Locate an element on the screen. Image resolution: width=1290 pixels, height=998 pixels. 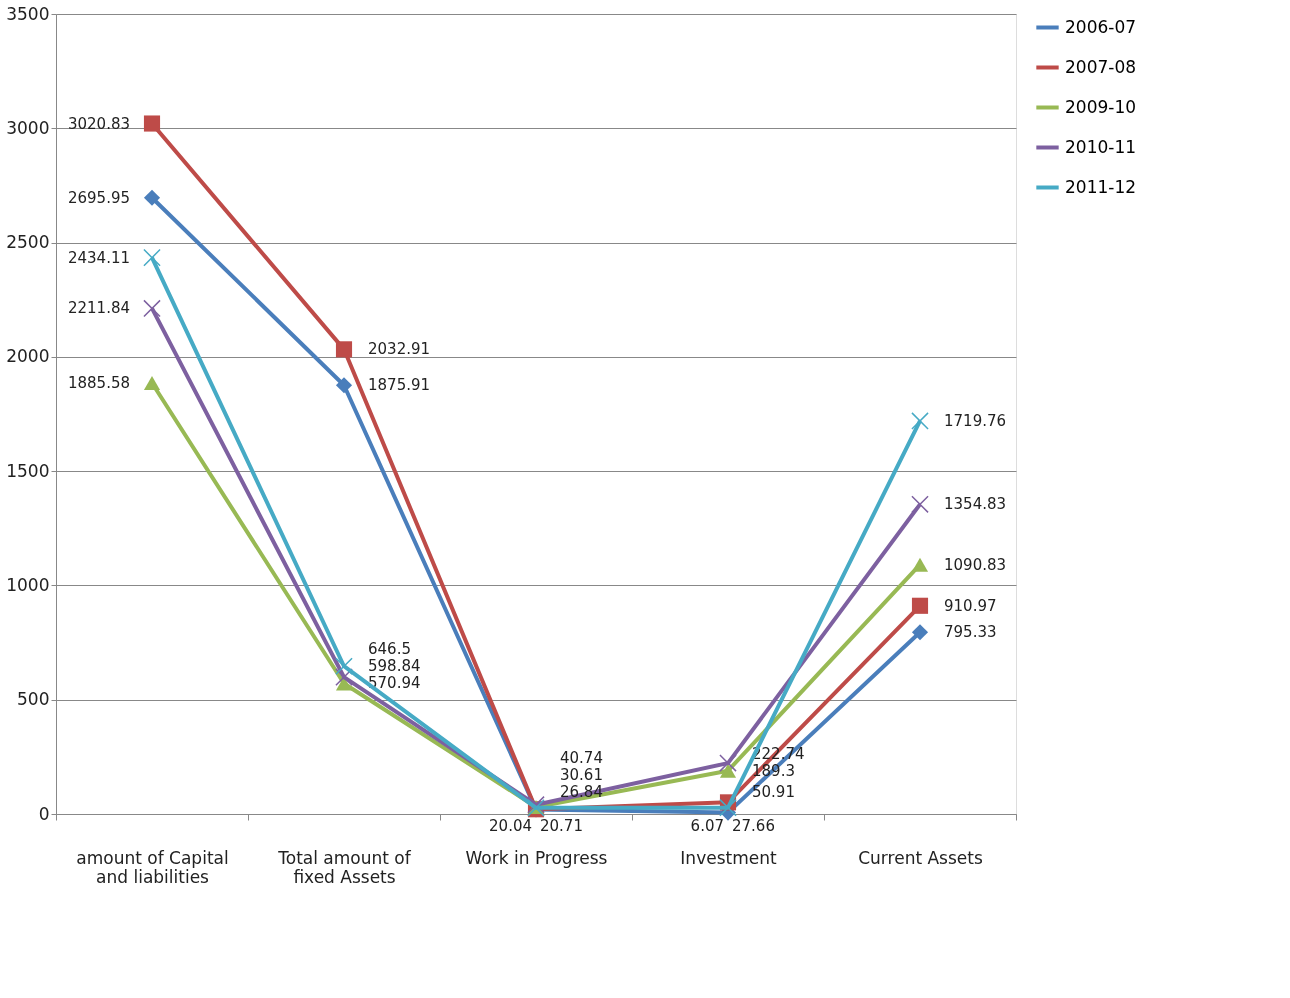
data-label: 30.61 is located at coordinates (581, 775).